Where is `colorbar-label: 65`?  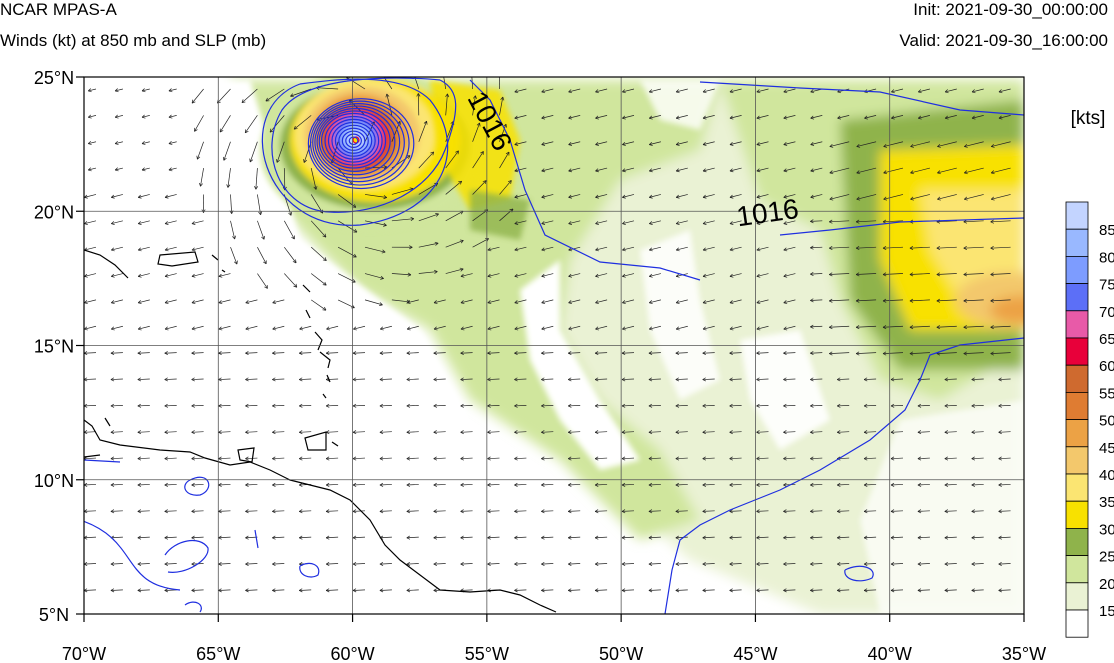 colorbar-label: 65 is located at coordinates (1106, 339).